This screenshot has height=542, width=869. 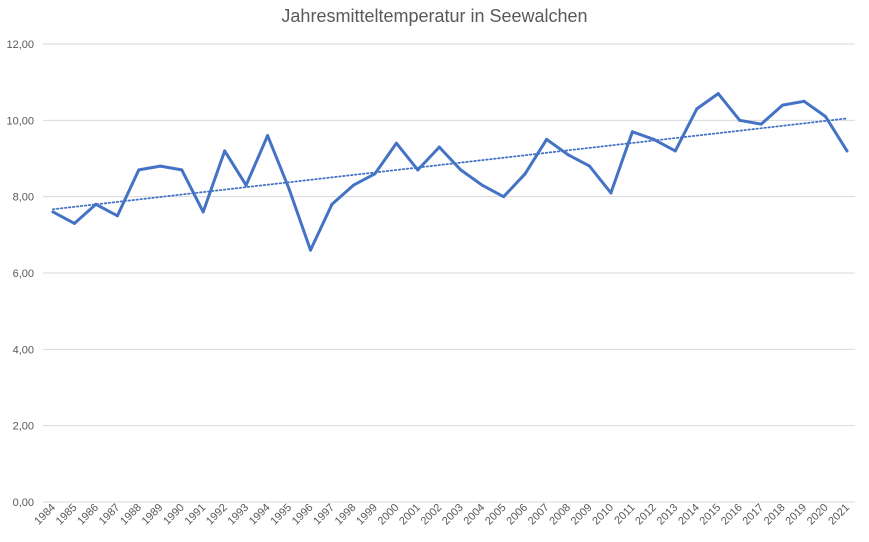 I want to click on x-tick-label: 2008, so click(x=560, y=515).